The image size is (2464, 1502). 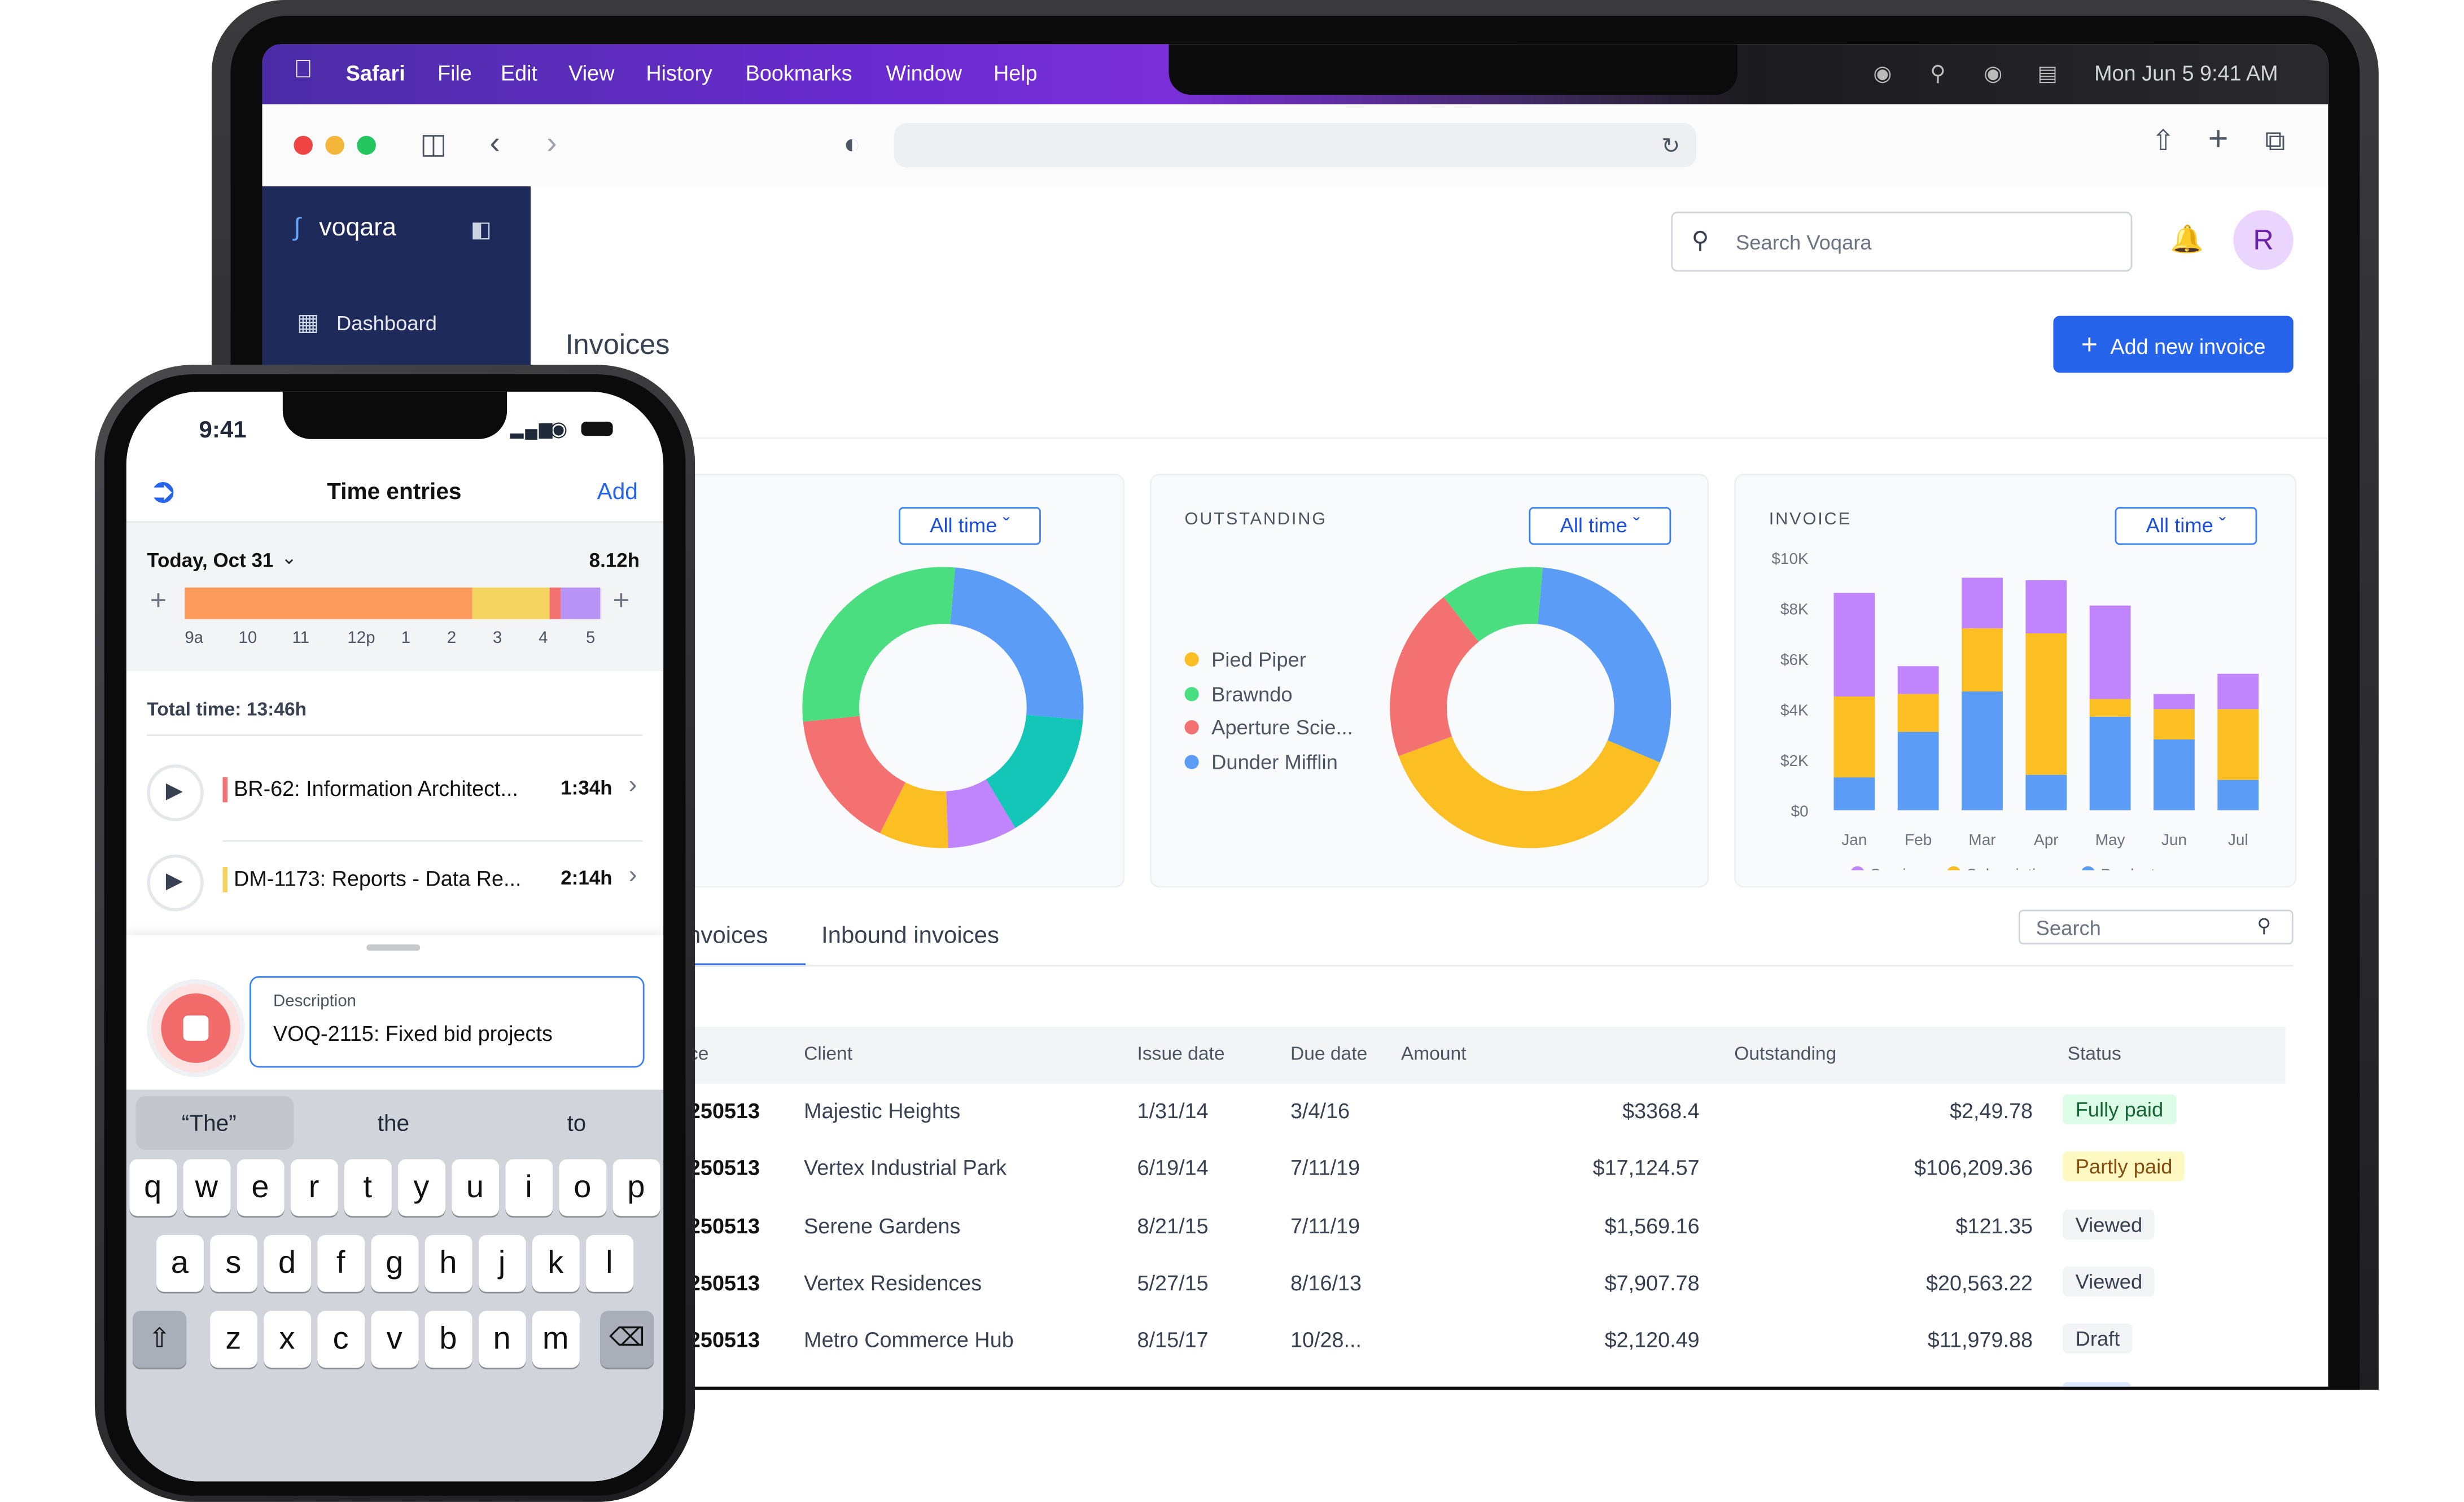 I want to click on key-z: z, so click(x=233, y=1339).